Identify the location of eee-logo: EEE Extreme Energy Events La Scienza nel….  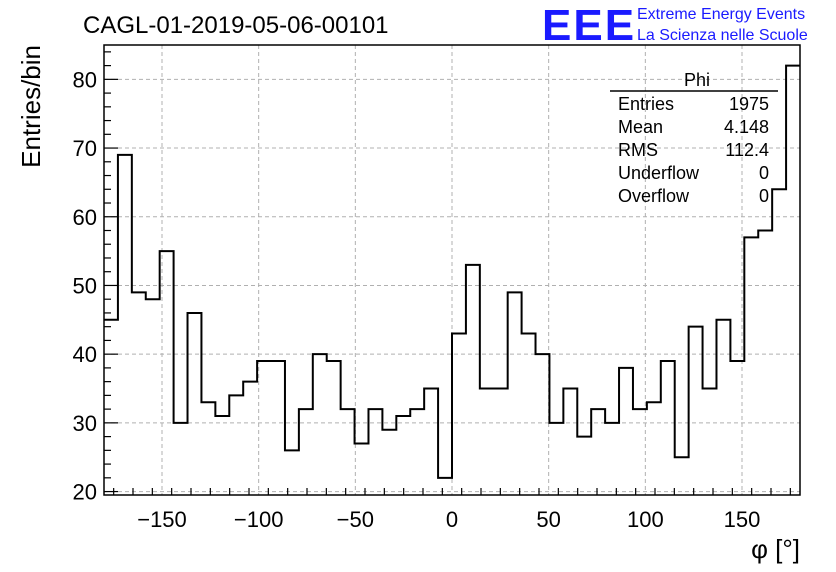
(675, 25).